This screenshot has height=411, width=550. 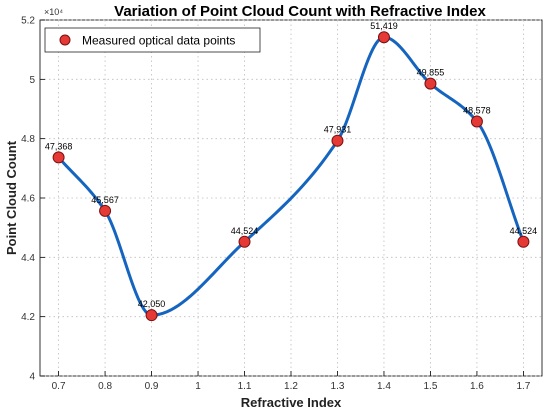 What do you see at coordinates (11, 197) in the screenshot?
I see `y-axis-label: Point Cloud Count` at bounding box center [11, 197].